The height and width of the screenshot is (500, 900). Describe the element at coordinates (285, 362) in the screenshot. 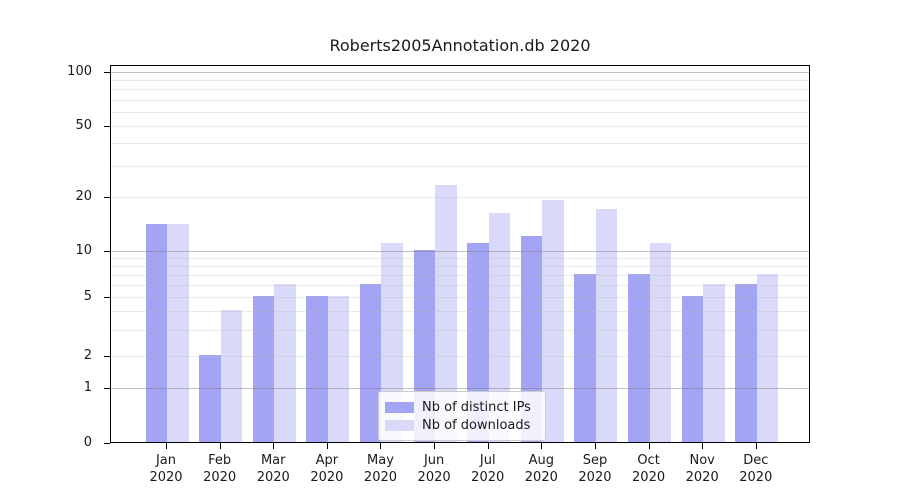

I see `bar-downloads-mar` at that location.